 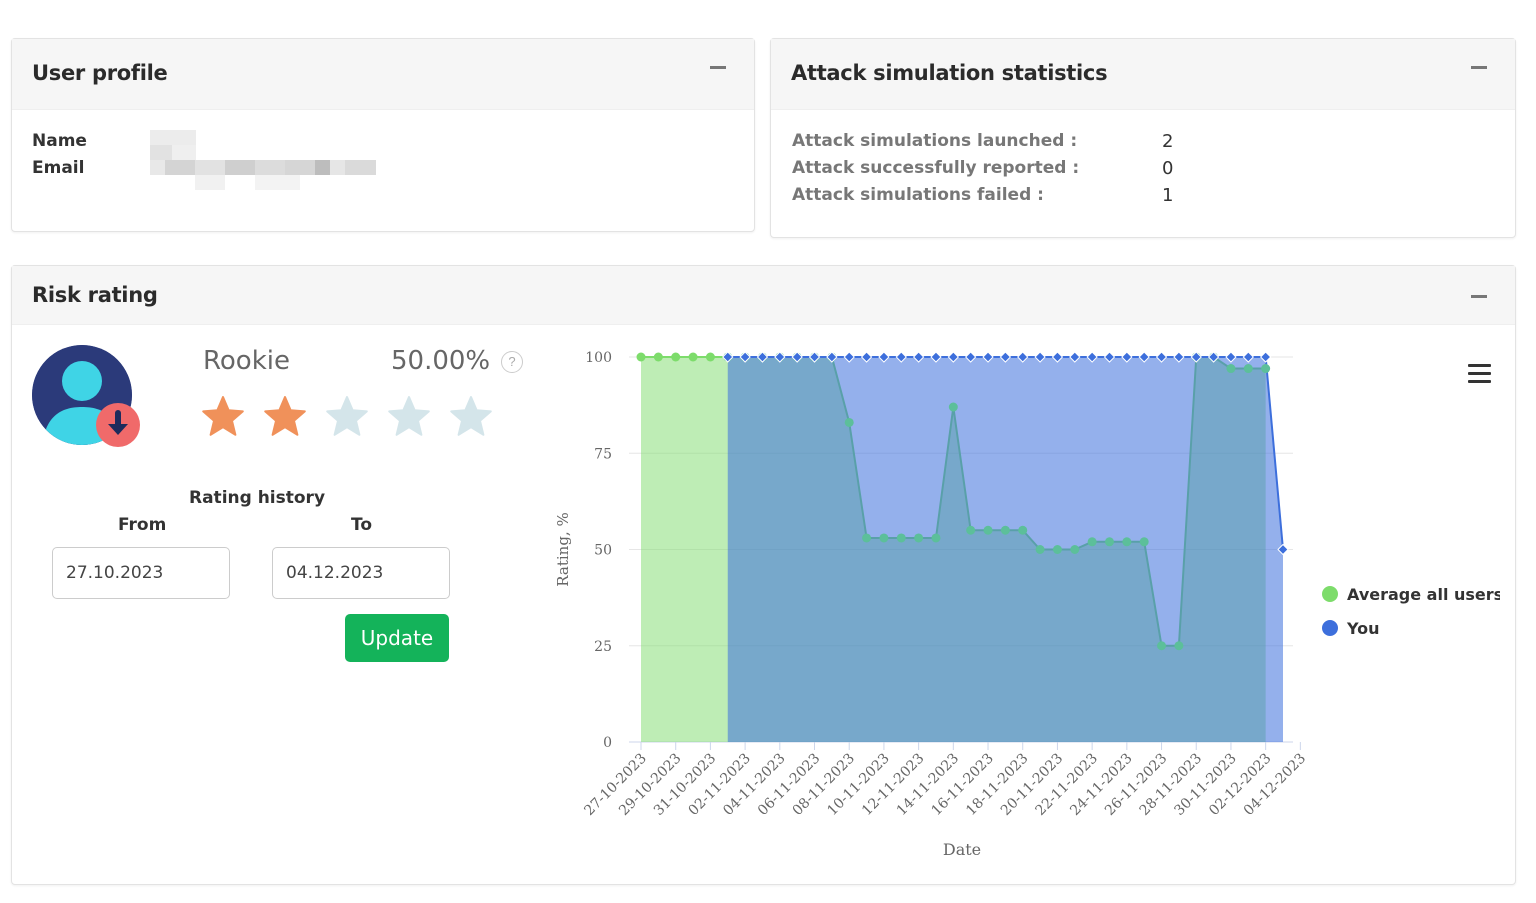 What do you see at coordinates (142, 525) in the screenshot?
I see `from-label: From` at bounding box center [142, 525].